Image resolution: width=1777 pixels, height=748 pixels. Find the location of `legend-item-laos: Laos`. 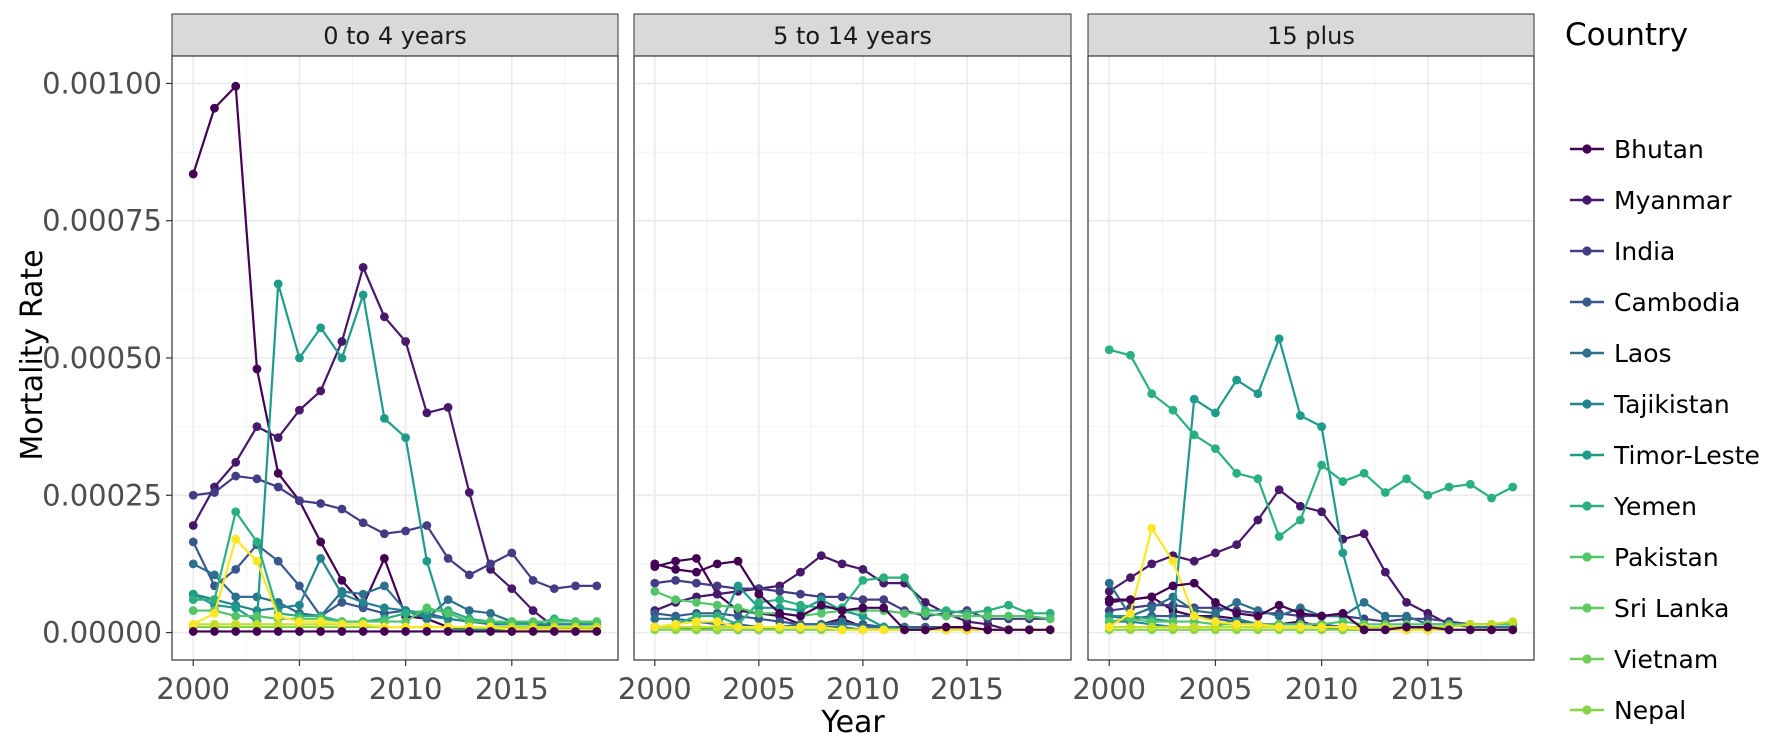

legend-item-laos: Laos is located at coordinates (1621, 353).